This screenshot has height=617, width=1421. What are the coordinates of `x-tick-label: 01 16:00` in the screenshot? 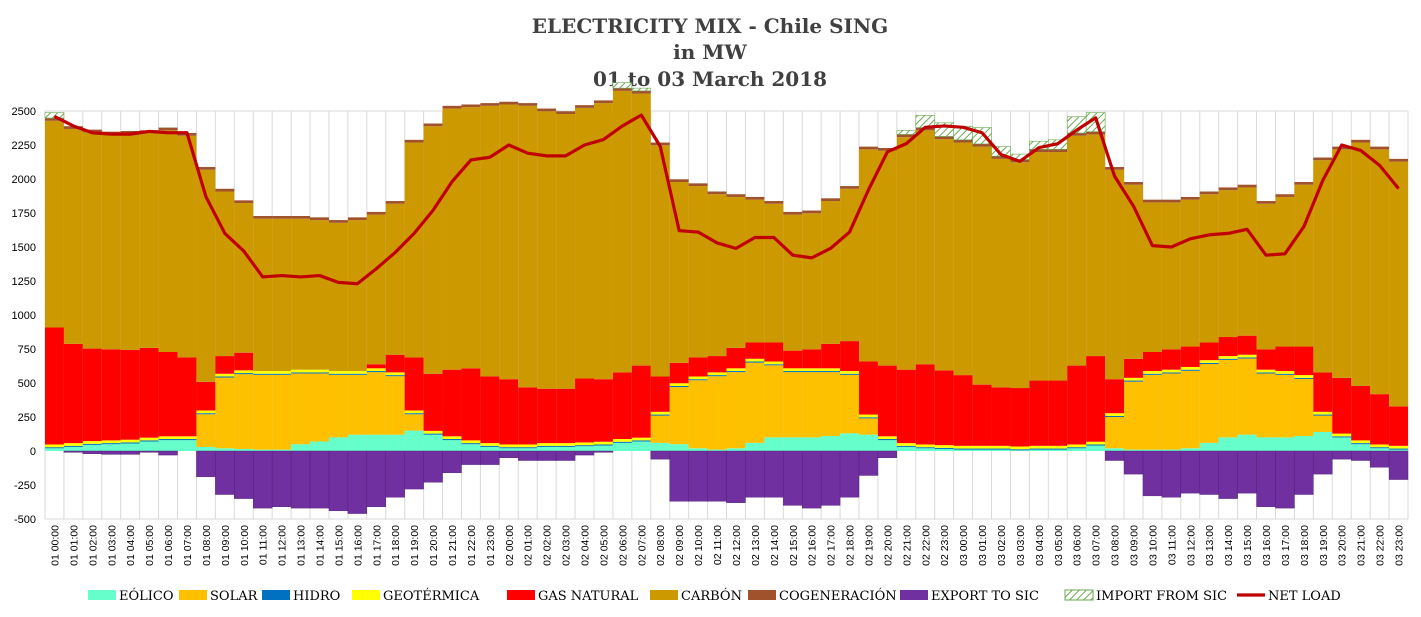 It's located at (358, 545).